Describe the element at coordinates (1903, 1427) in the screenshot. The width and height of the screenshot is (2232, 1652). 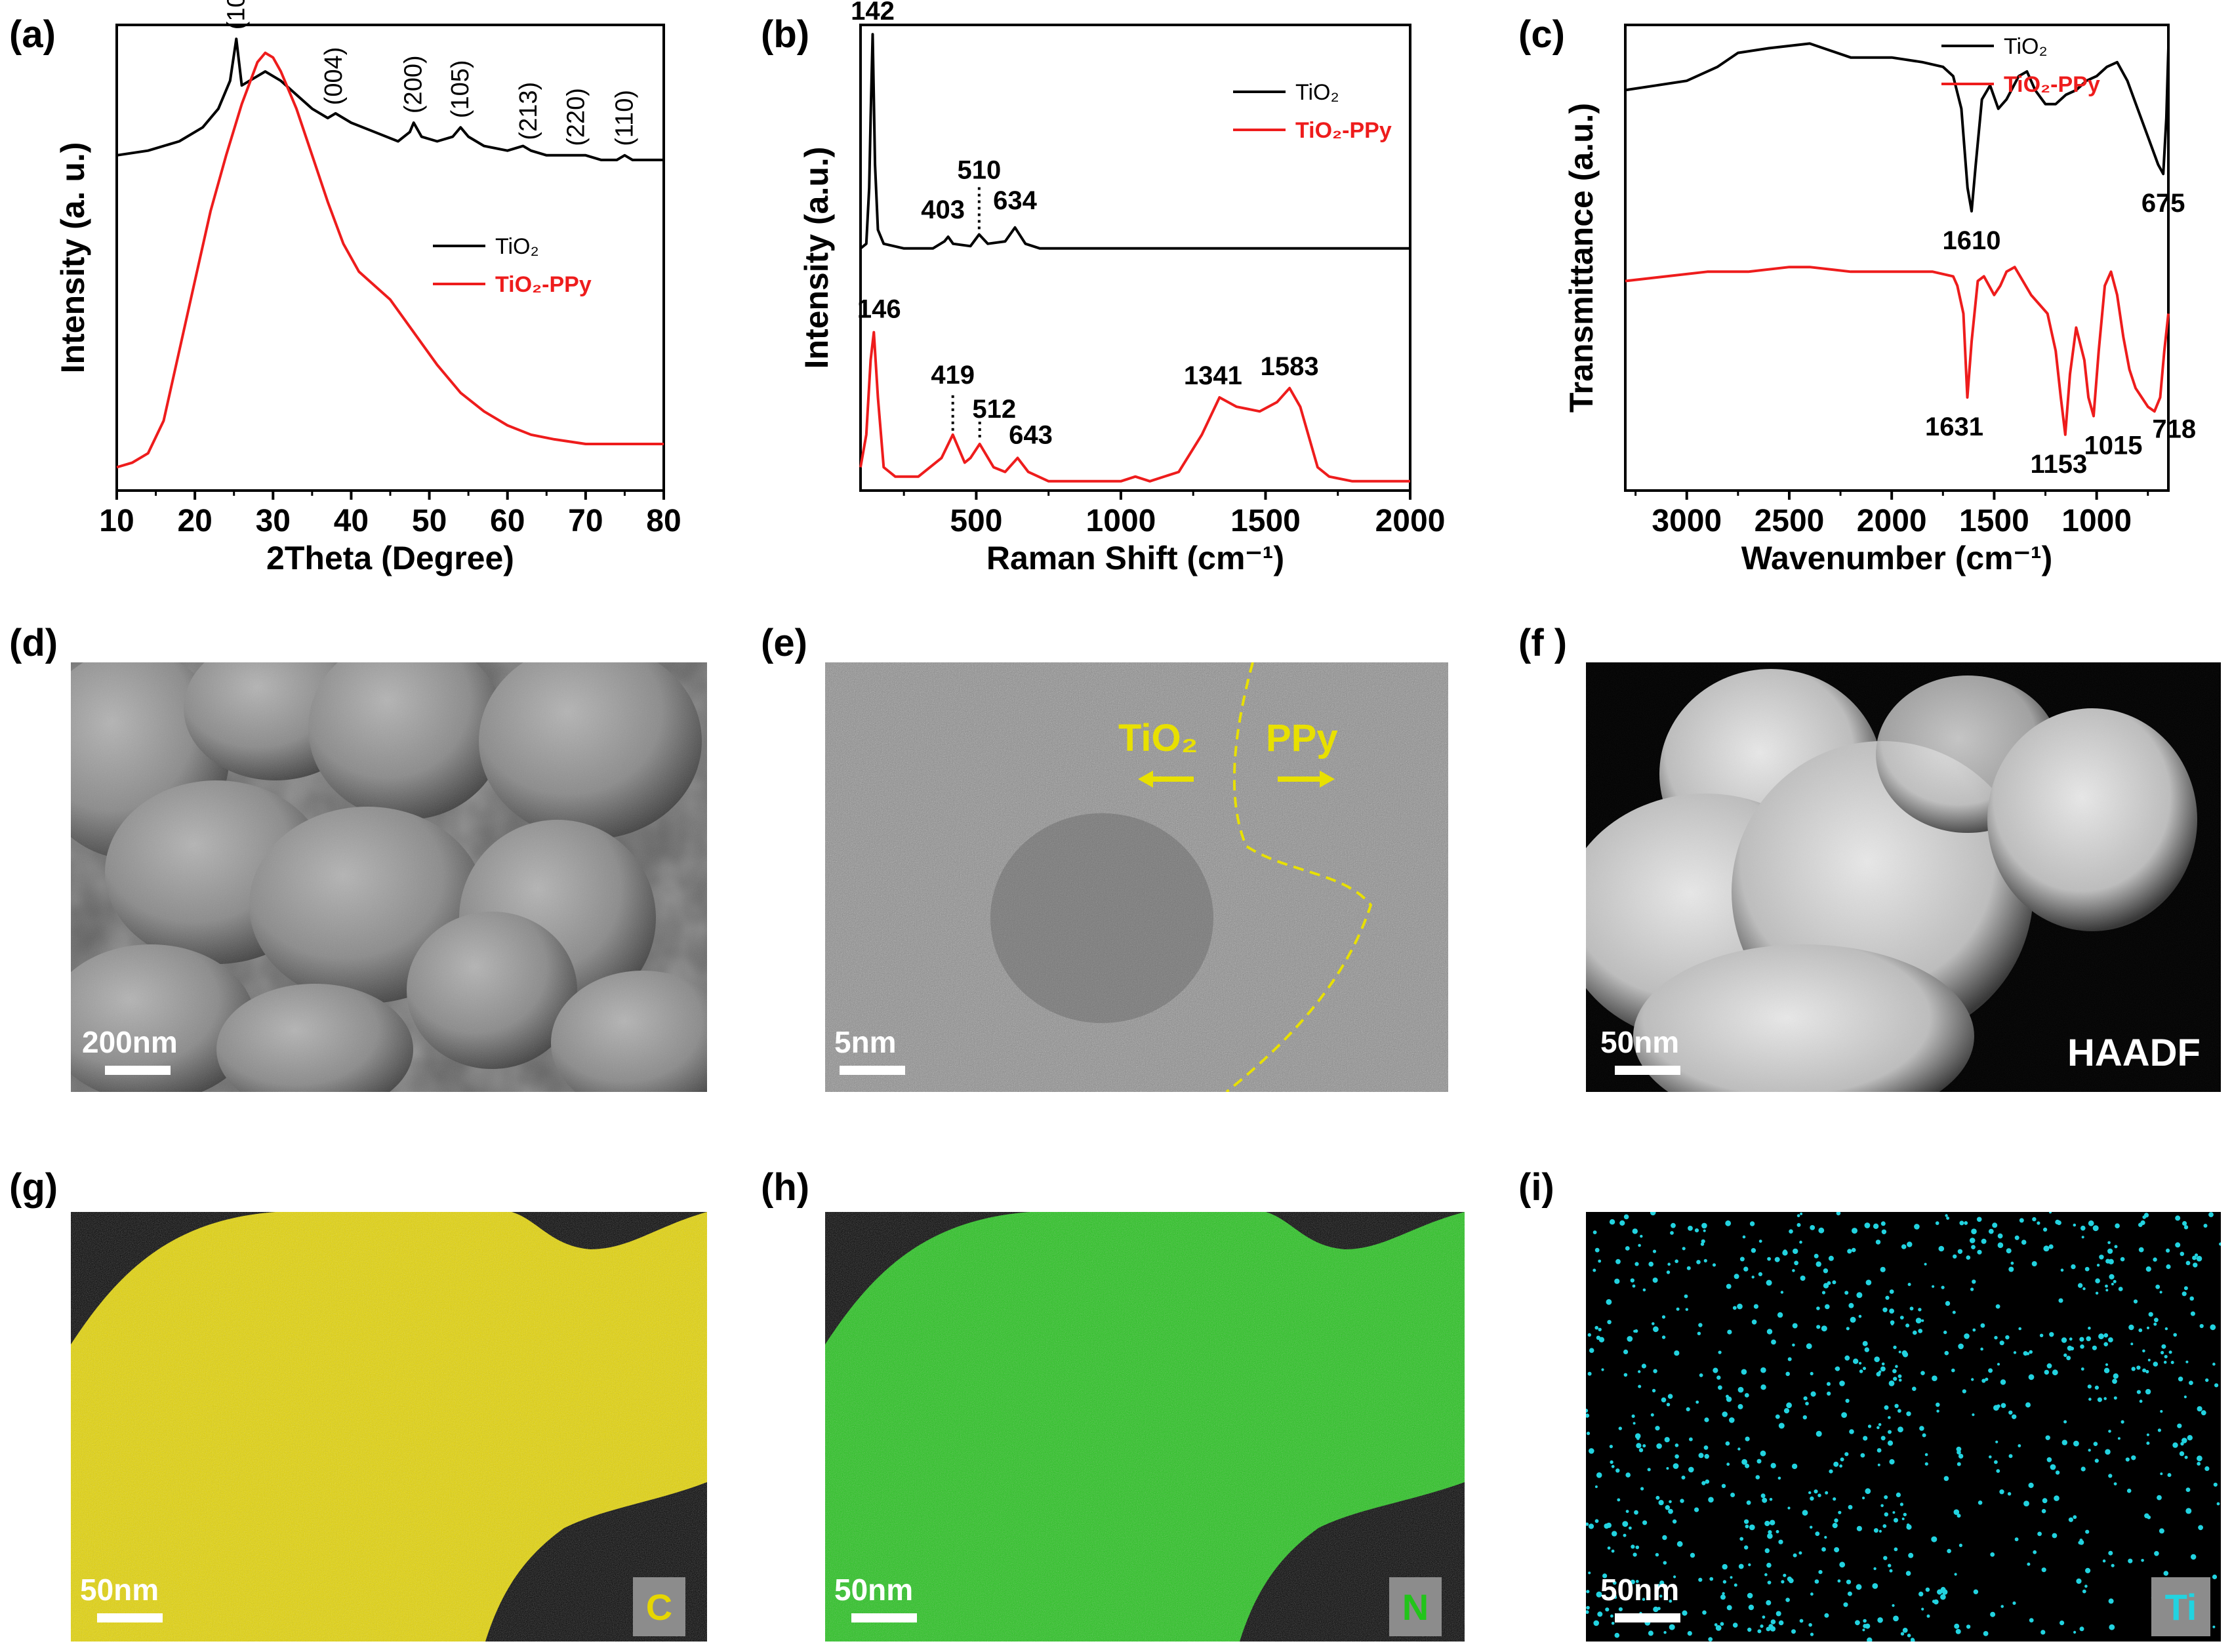
I see `titanium-signal-dots` at that location.